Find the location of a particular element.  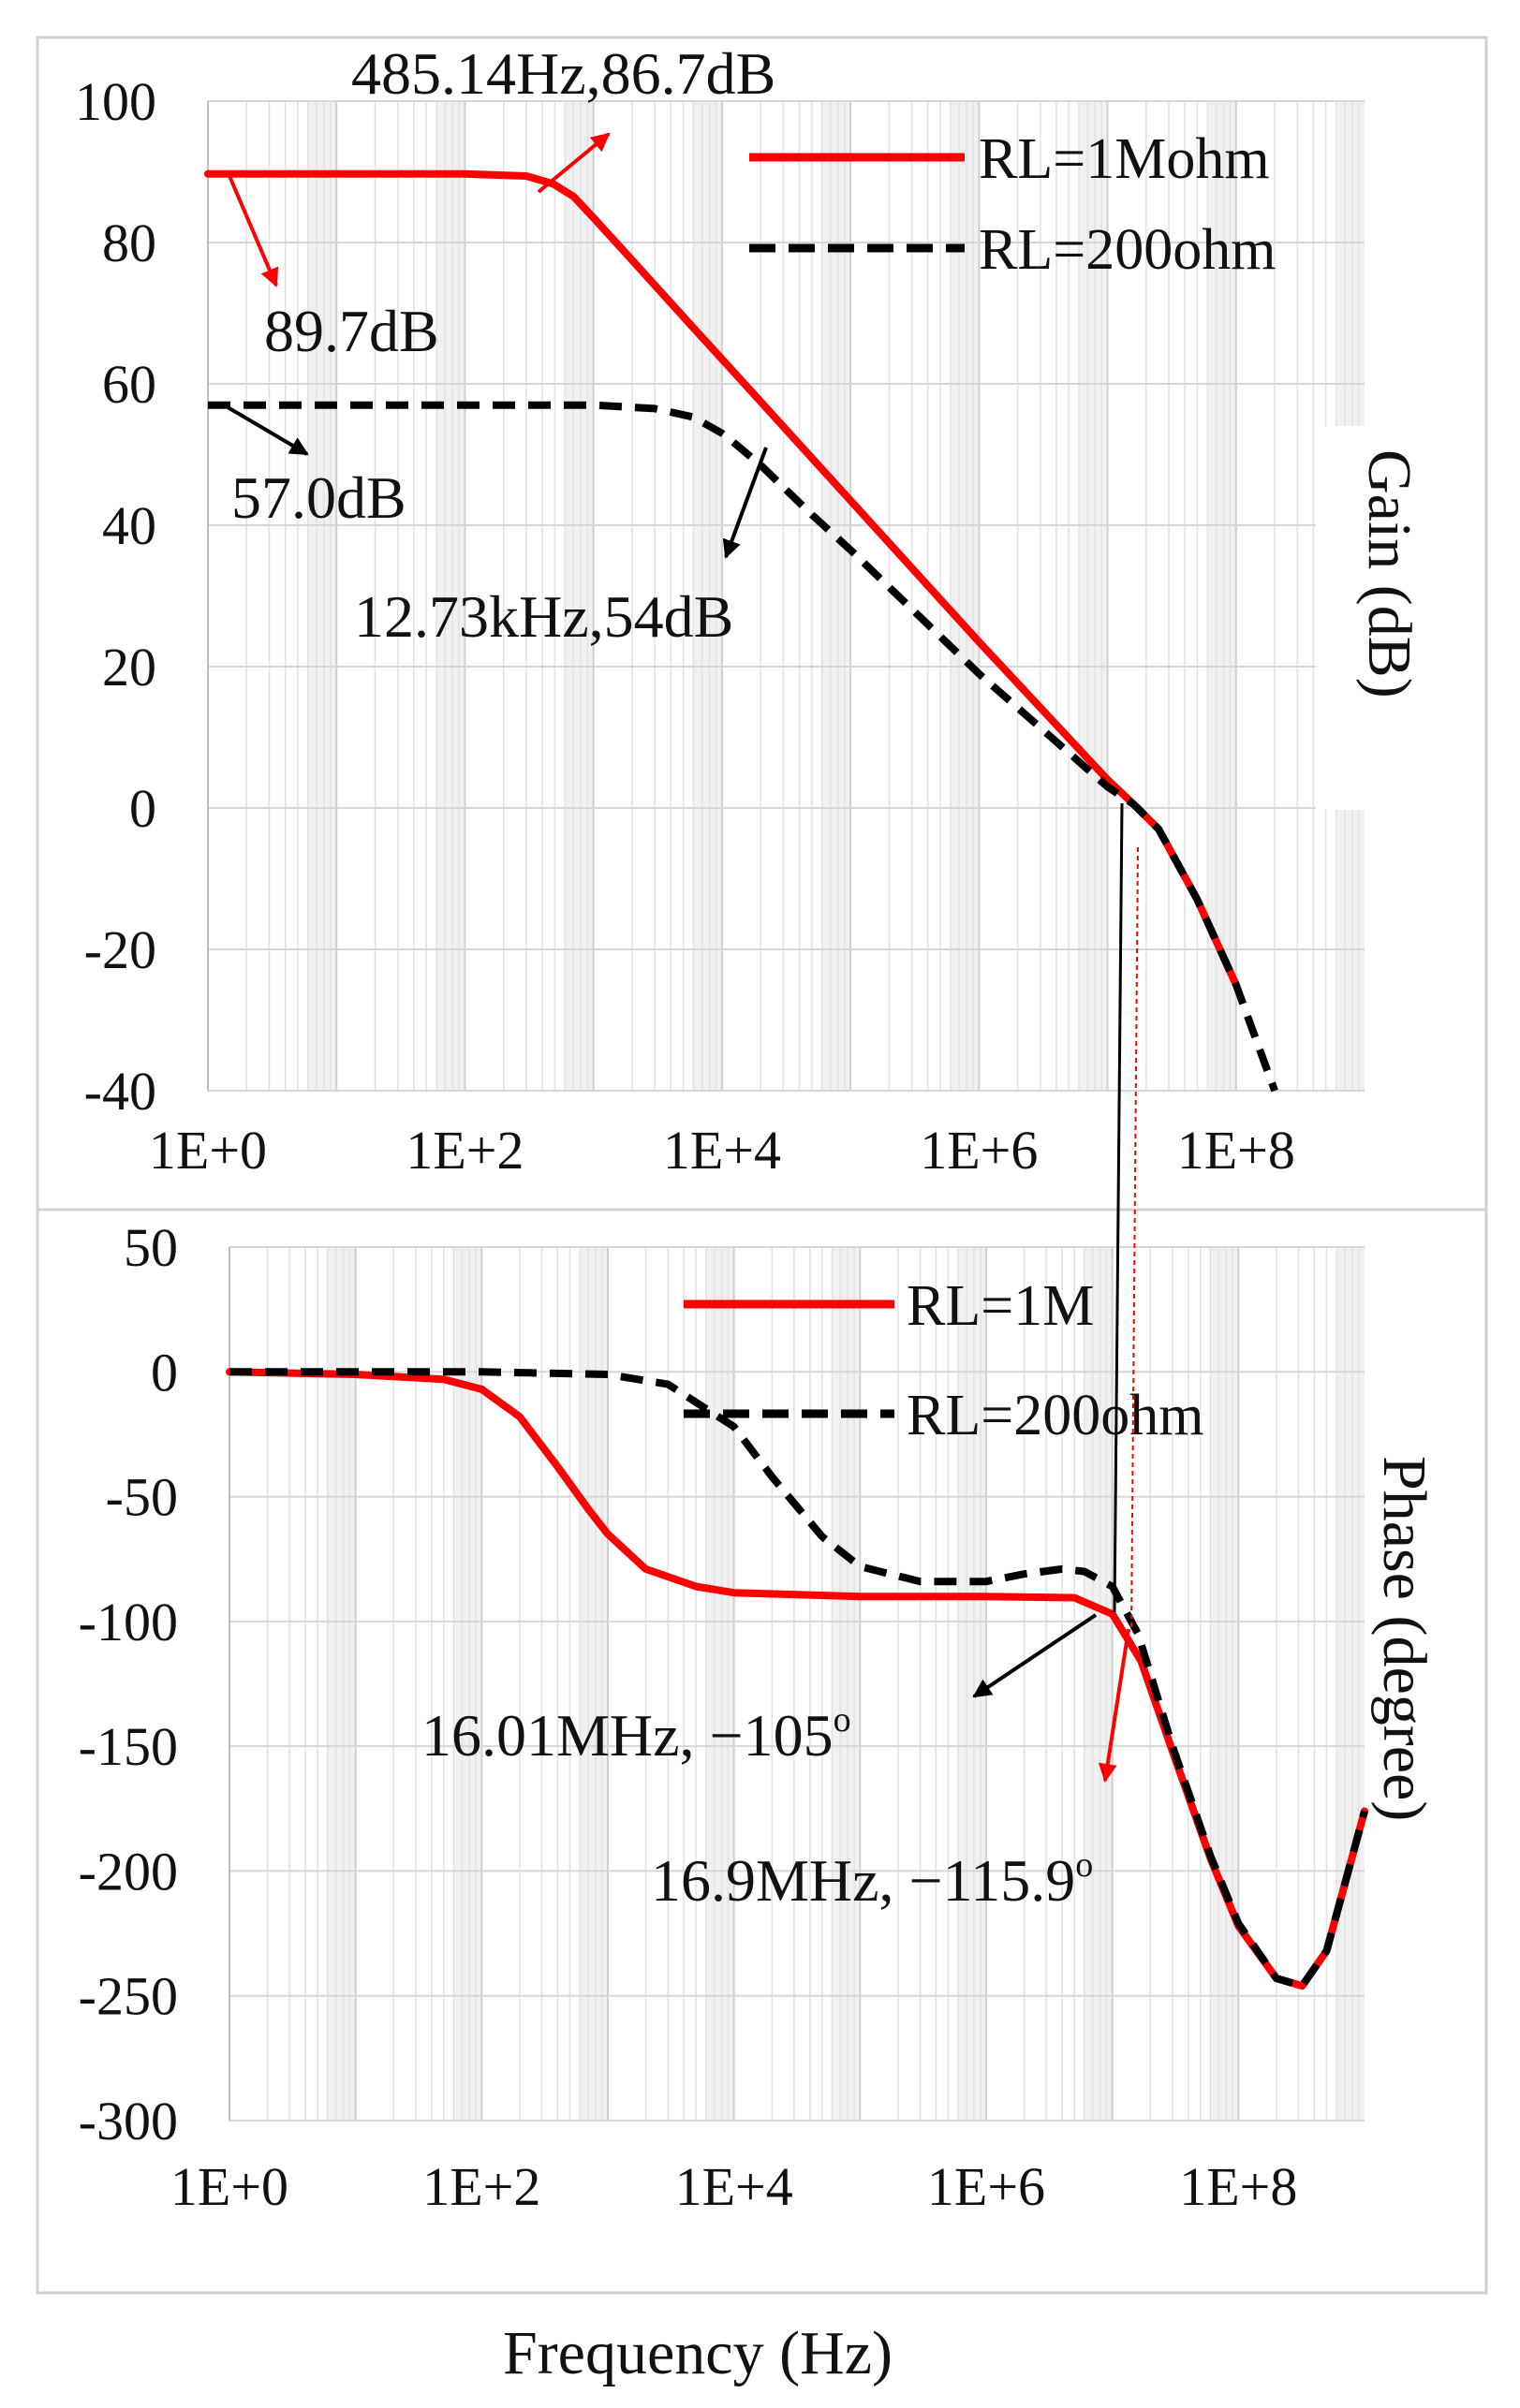

gain-x-tick-label: 1E+8 is located at coordinates (1236, 1150).